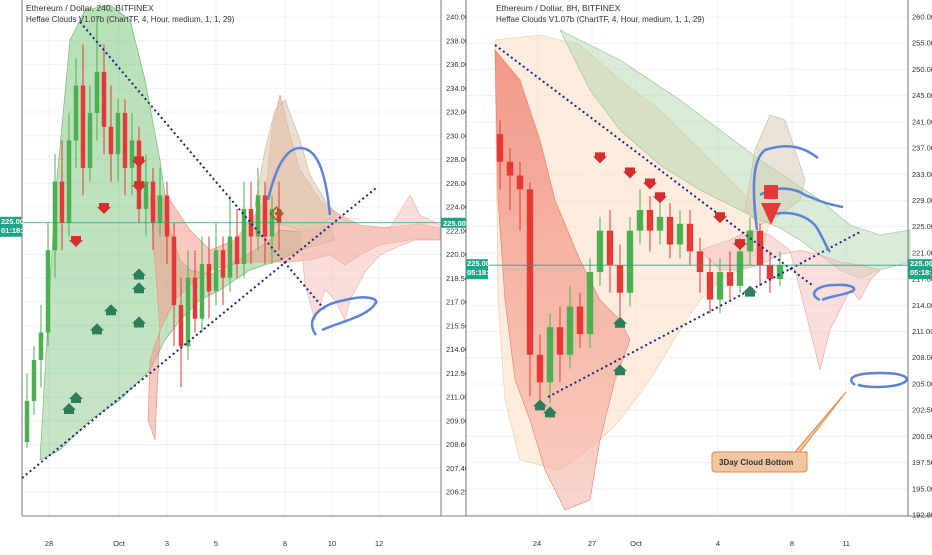 The image size is (932, 555). Describe the element at coordinates (295, 165) in the screenshot. I see `cloud-tan-left` at that location.